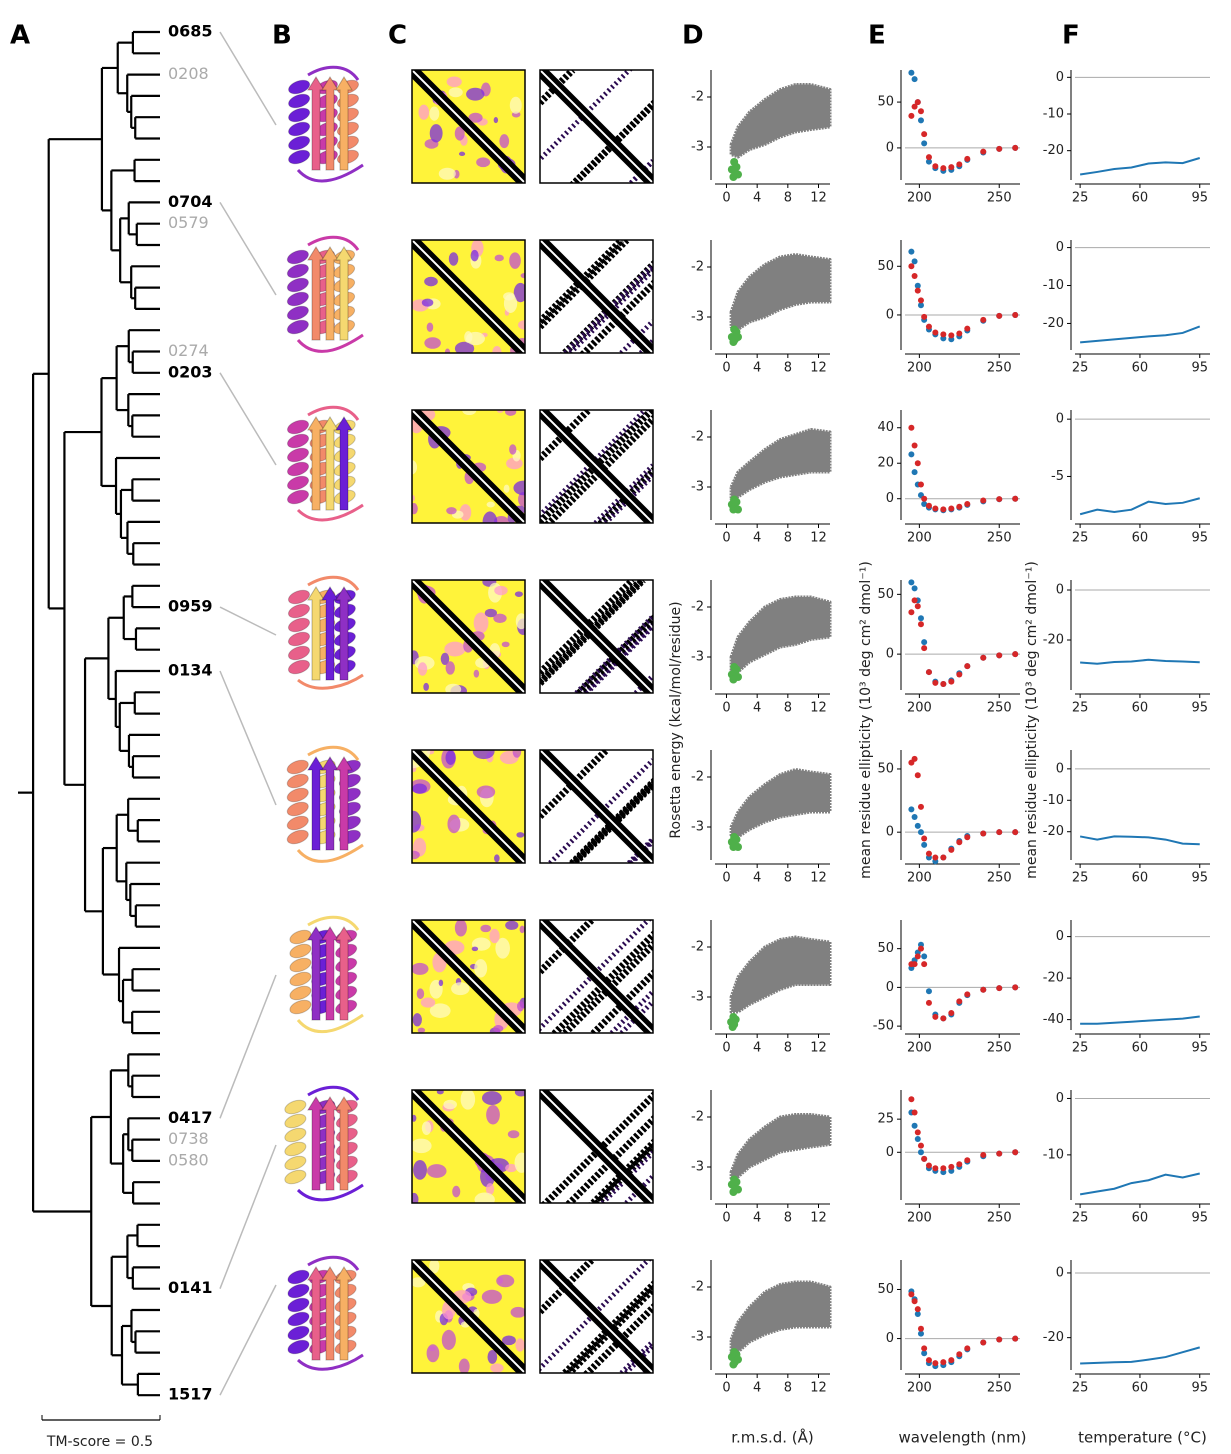  I want to click on x-tick-label: 25, so click(1080, 1388).